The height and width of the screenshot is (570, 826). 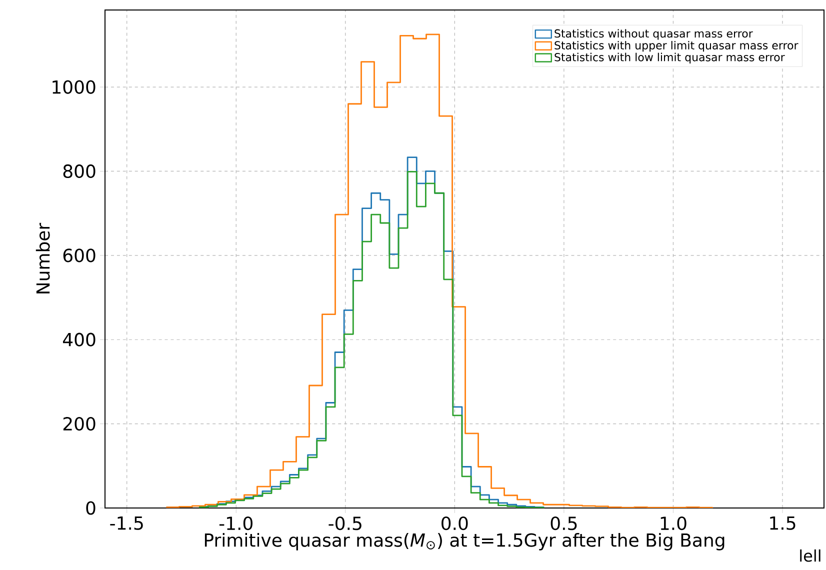 I want to click on y-axis-title: Number, so click(x=43, y=258).